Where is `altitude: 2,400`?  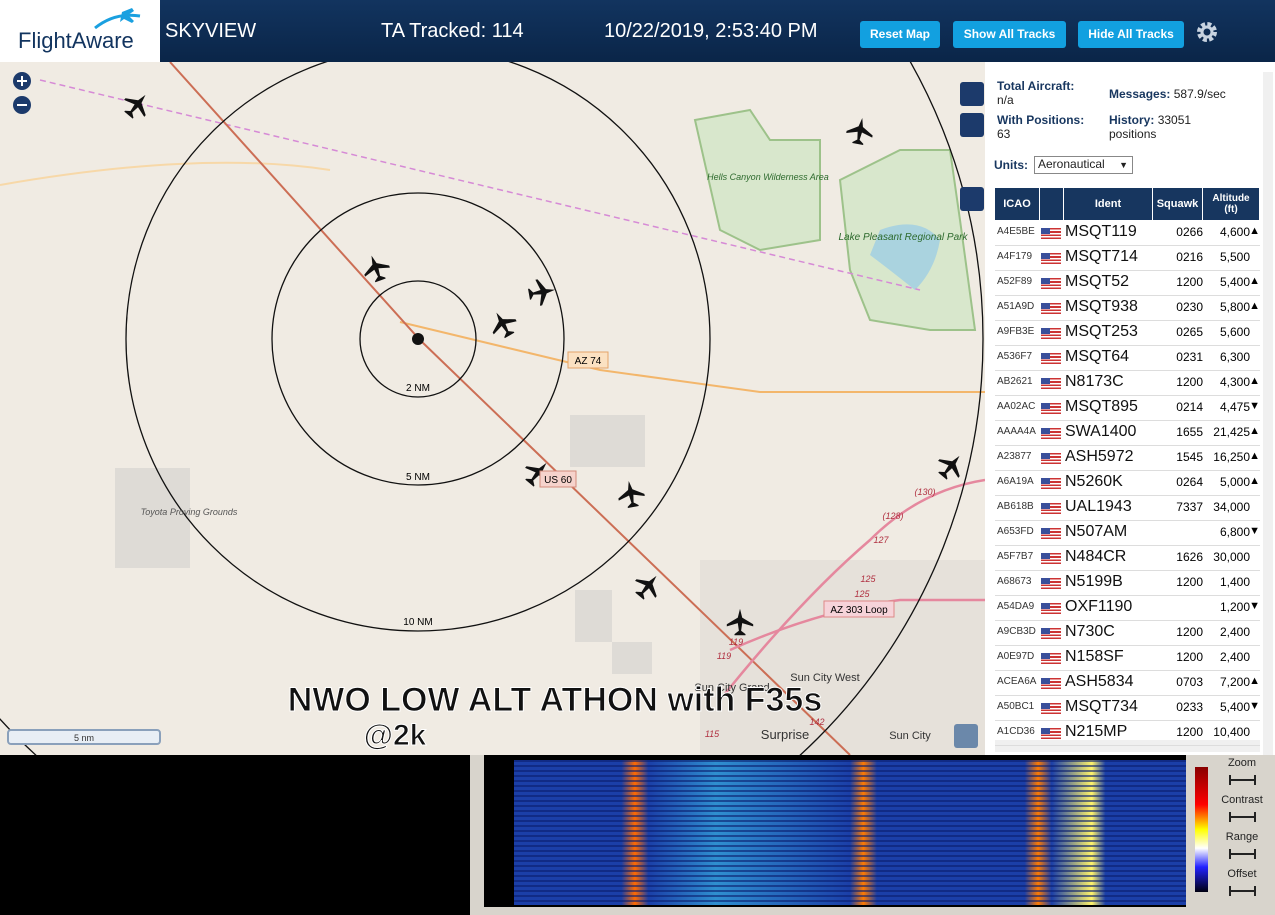 altitude: 2,400 is located at coordinates (1234, 657).